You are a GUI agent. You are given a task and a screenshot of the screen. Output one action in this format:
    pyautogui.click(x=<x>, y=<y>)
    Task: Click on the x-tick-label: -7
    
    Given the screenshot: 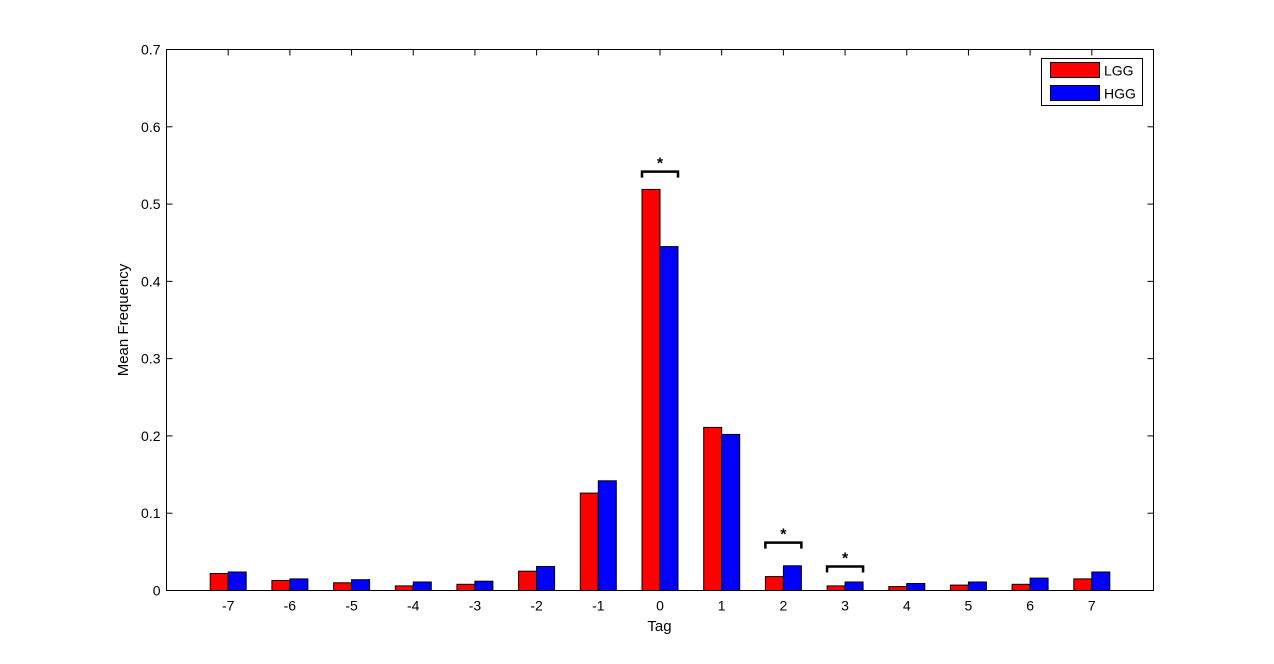 What is the action you would take?
    pyautogui.click(x=228, y=606)
    